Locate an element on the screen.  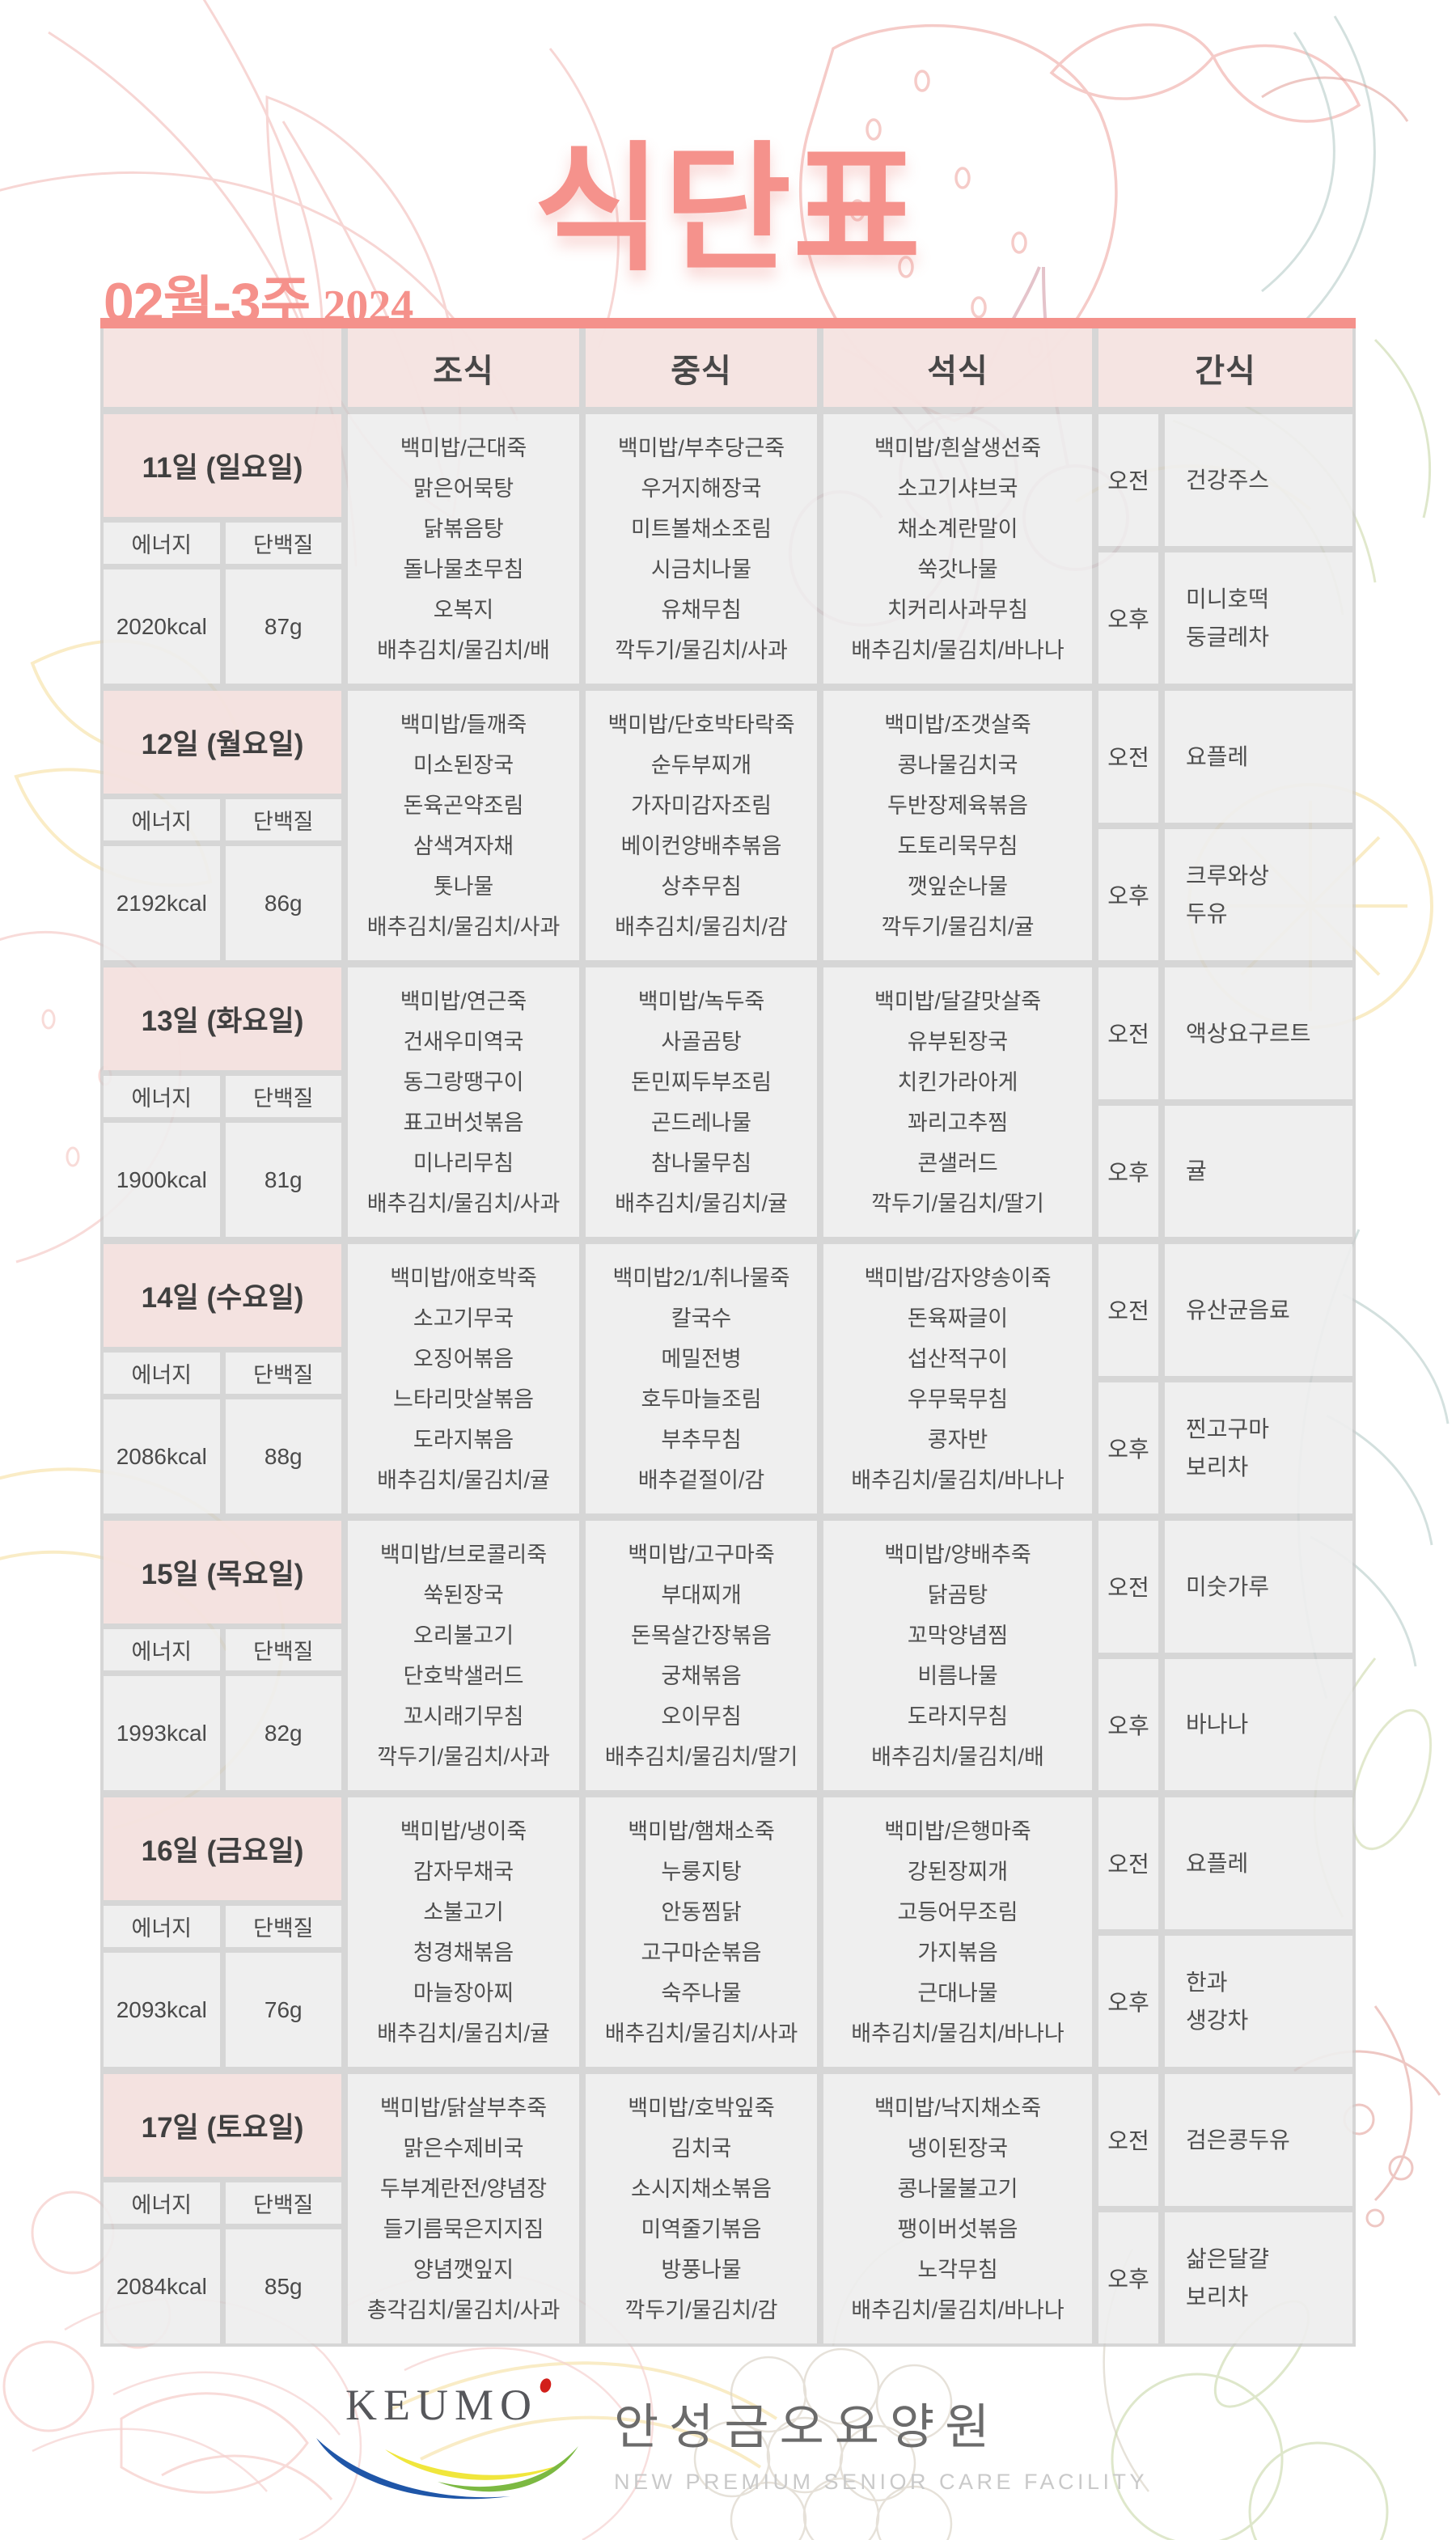
meal-line: 바나나 is located at coordinates (1217, 1725).